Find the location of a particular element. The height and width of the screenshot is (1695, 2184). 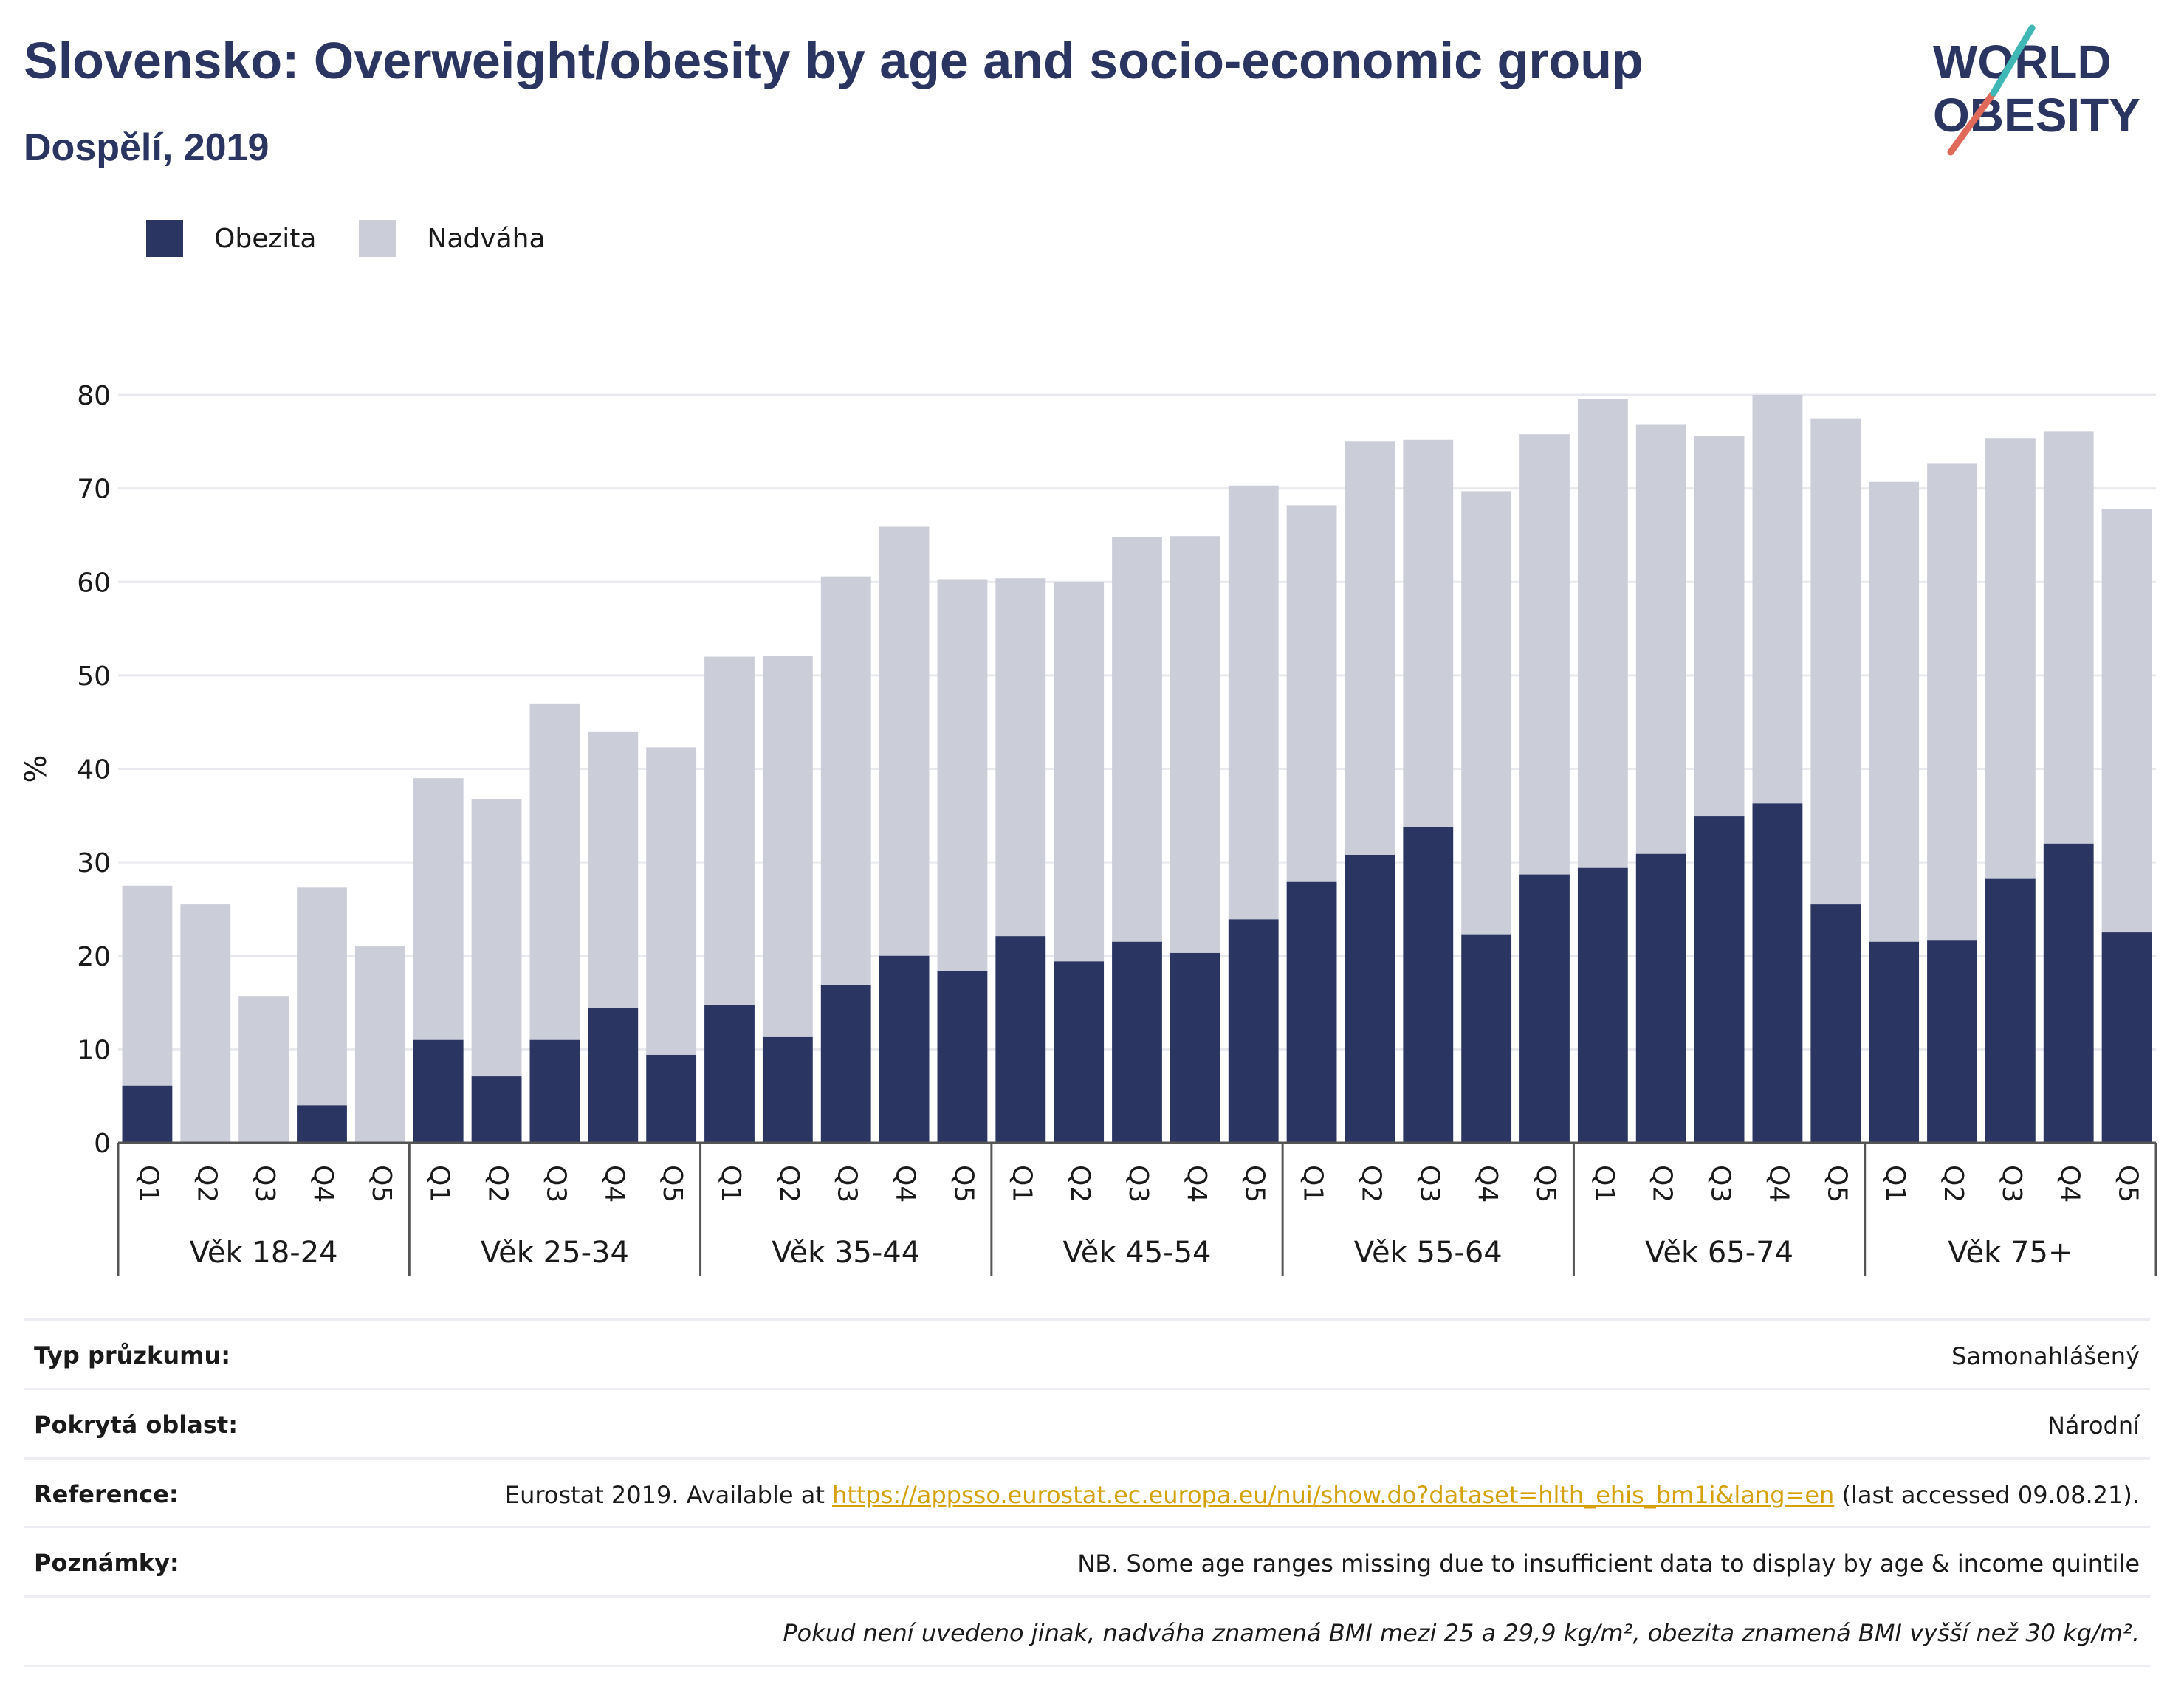

y-tick-label: 0 is located at coordinates (103, 1144).